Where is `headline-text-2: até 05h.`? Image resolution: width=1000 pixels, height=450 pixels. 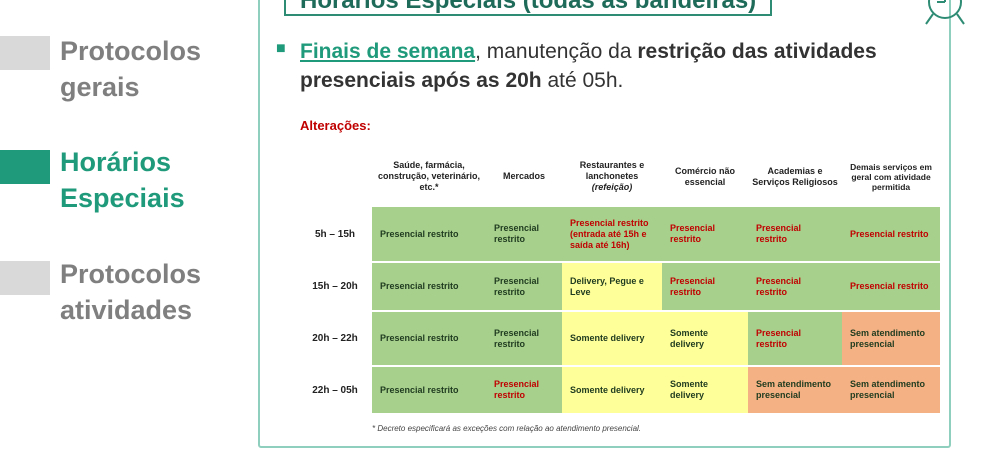
headline-text-2: até 05h. is located at coordinates (582, 80).